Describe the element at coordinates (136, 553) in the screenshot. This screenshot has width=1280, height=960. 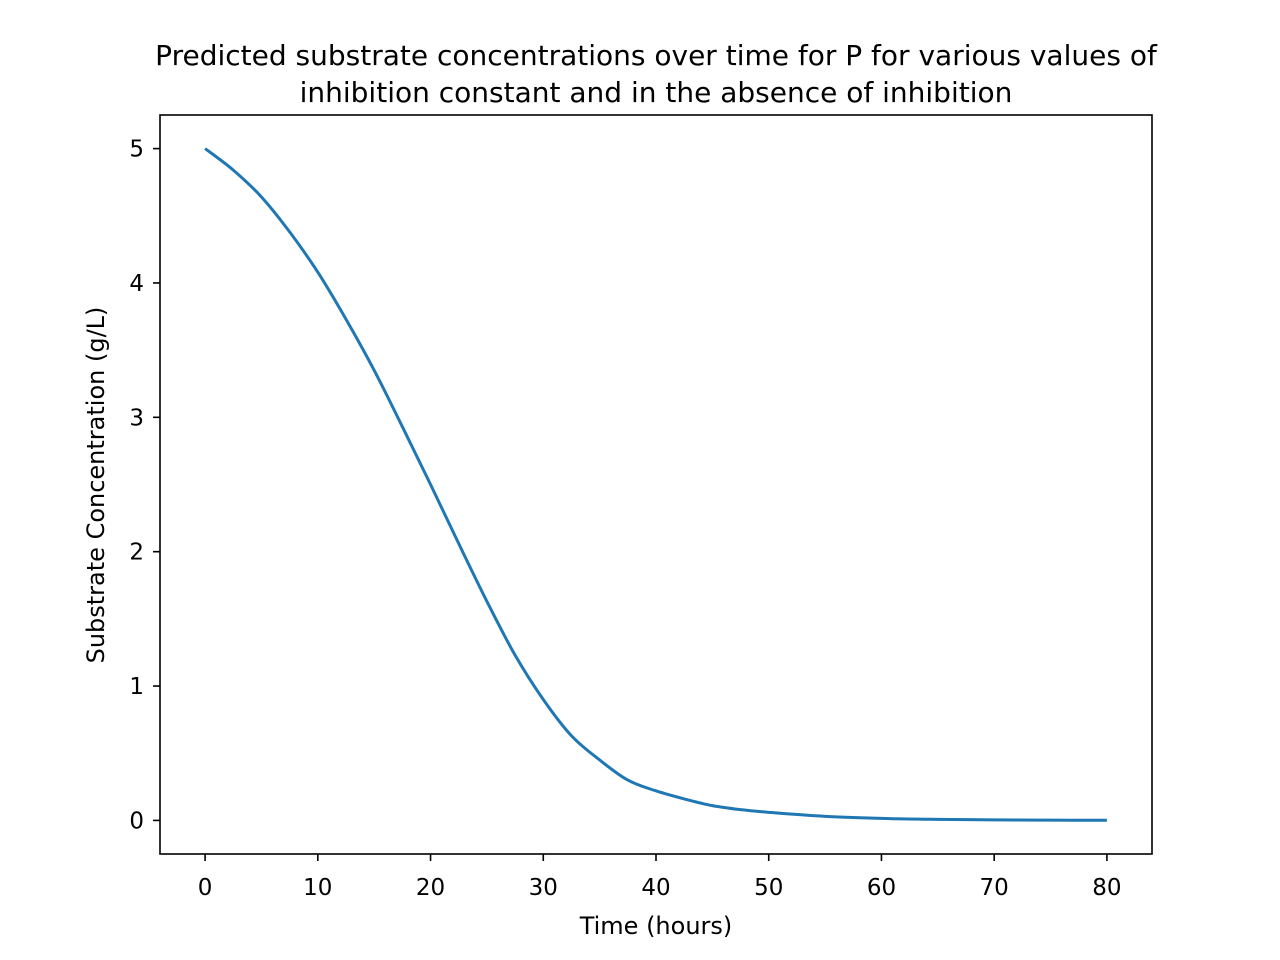
I see `y-tick-label: 2` at that location.